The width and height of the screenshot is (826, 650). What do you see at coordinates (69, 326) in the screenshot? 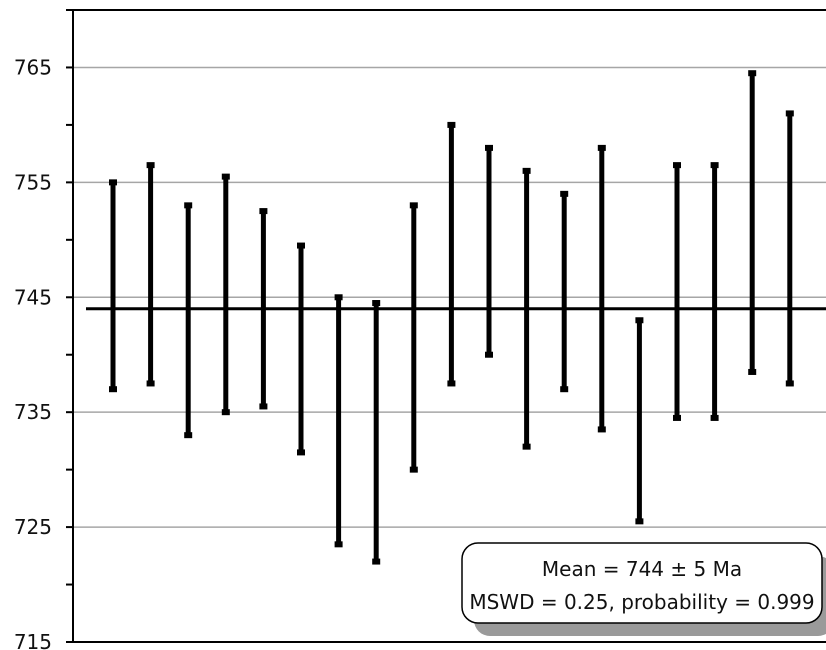
I see `y-axis-ticks` at bounding box center [69, 326].